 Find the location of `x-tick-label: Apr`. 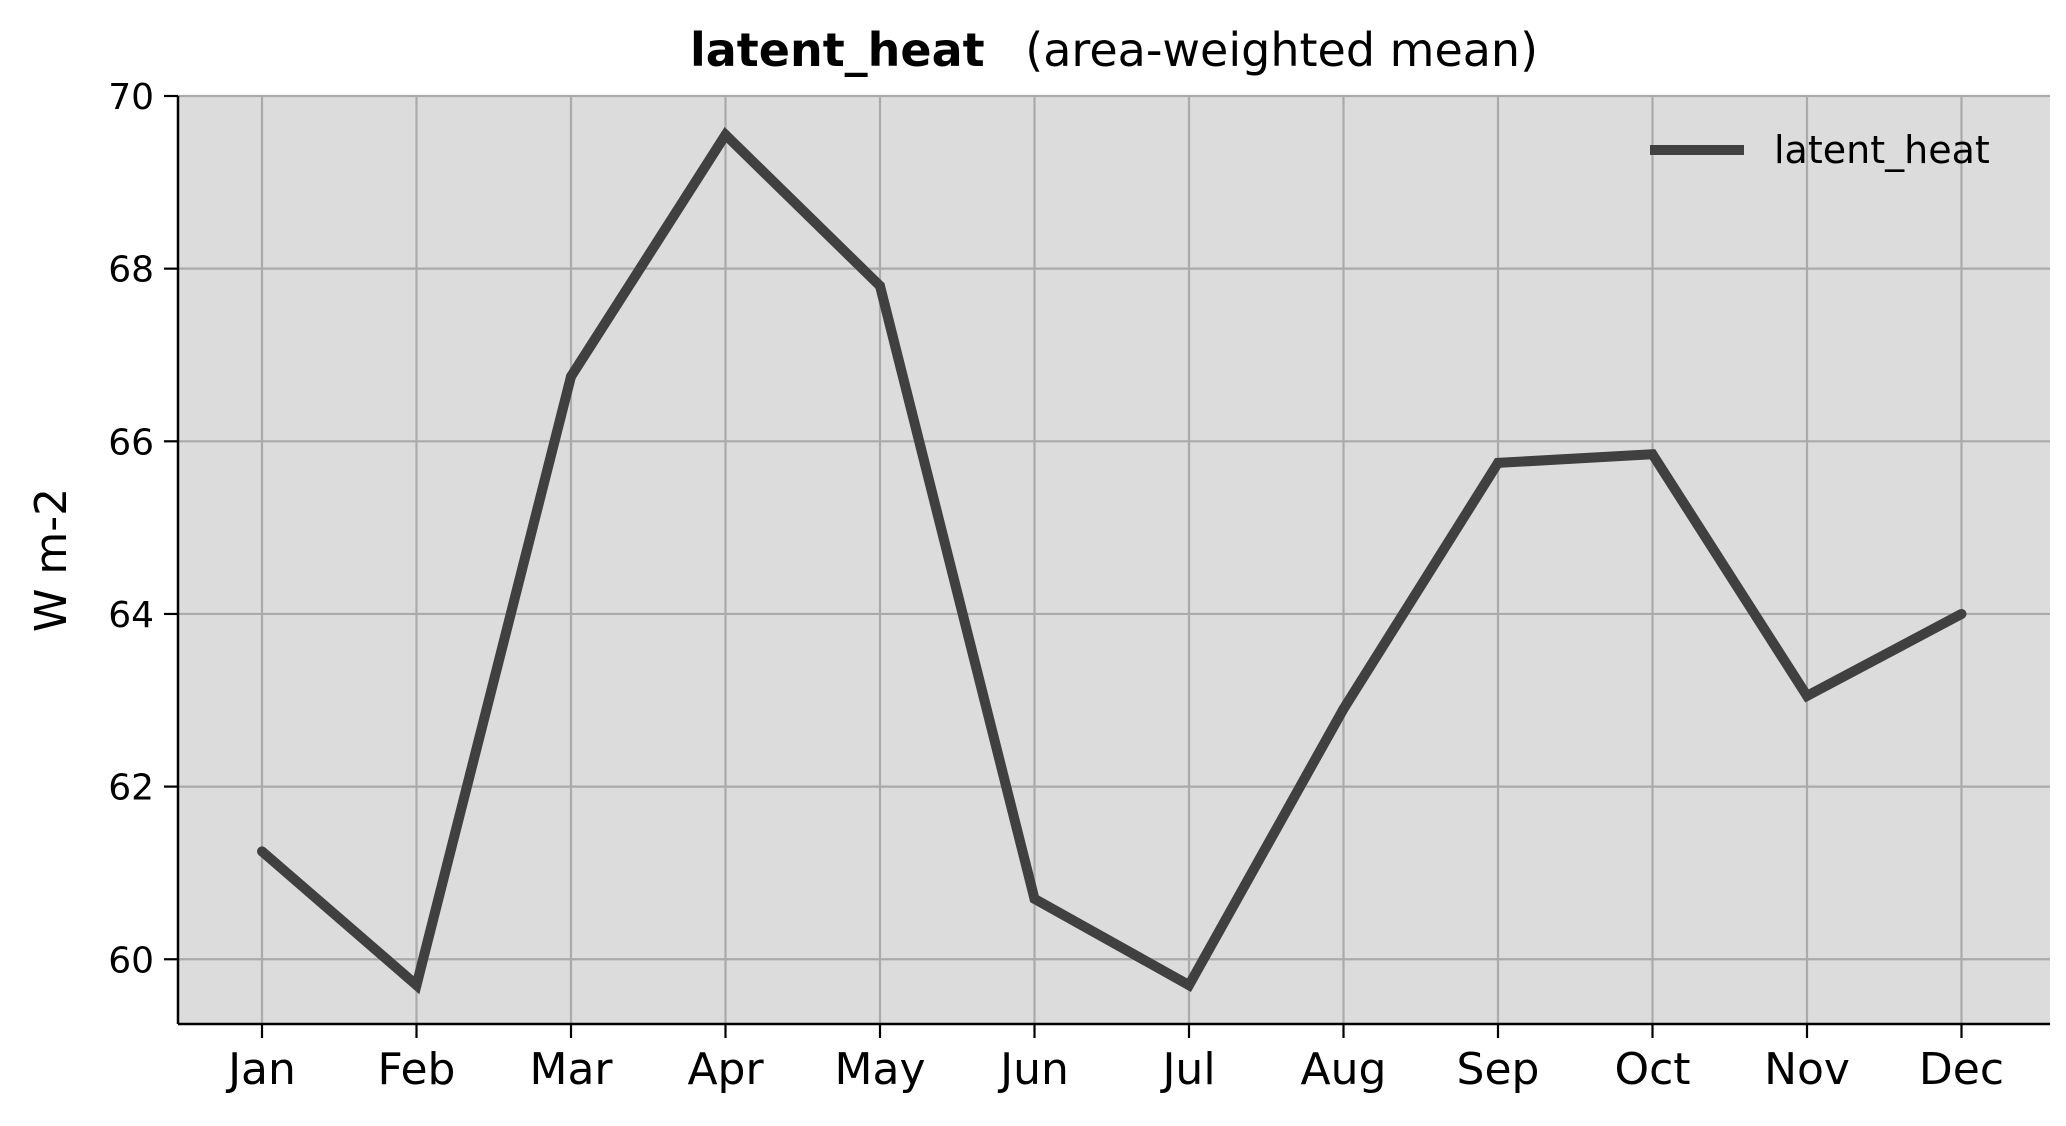

x-tick-label: Apr is located at coordinates (725, 1069).